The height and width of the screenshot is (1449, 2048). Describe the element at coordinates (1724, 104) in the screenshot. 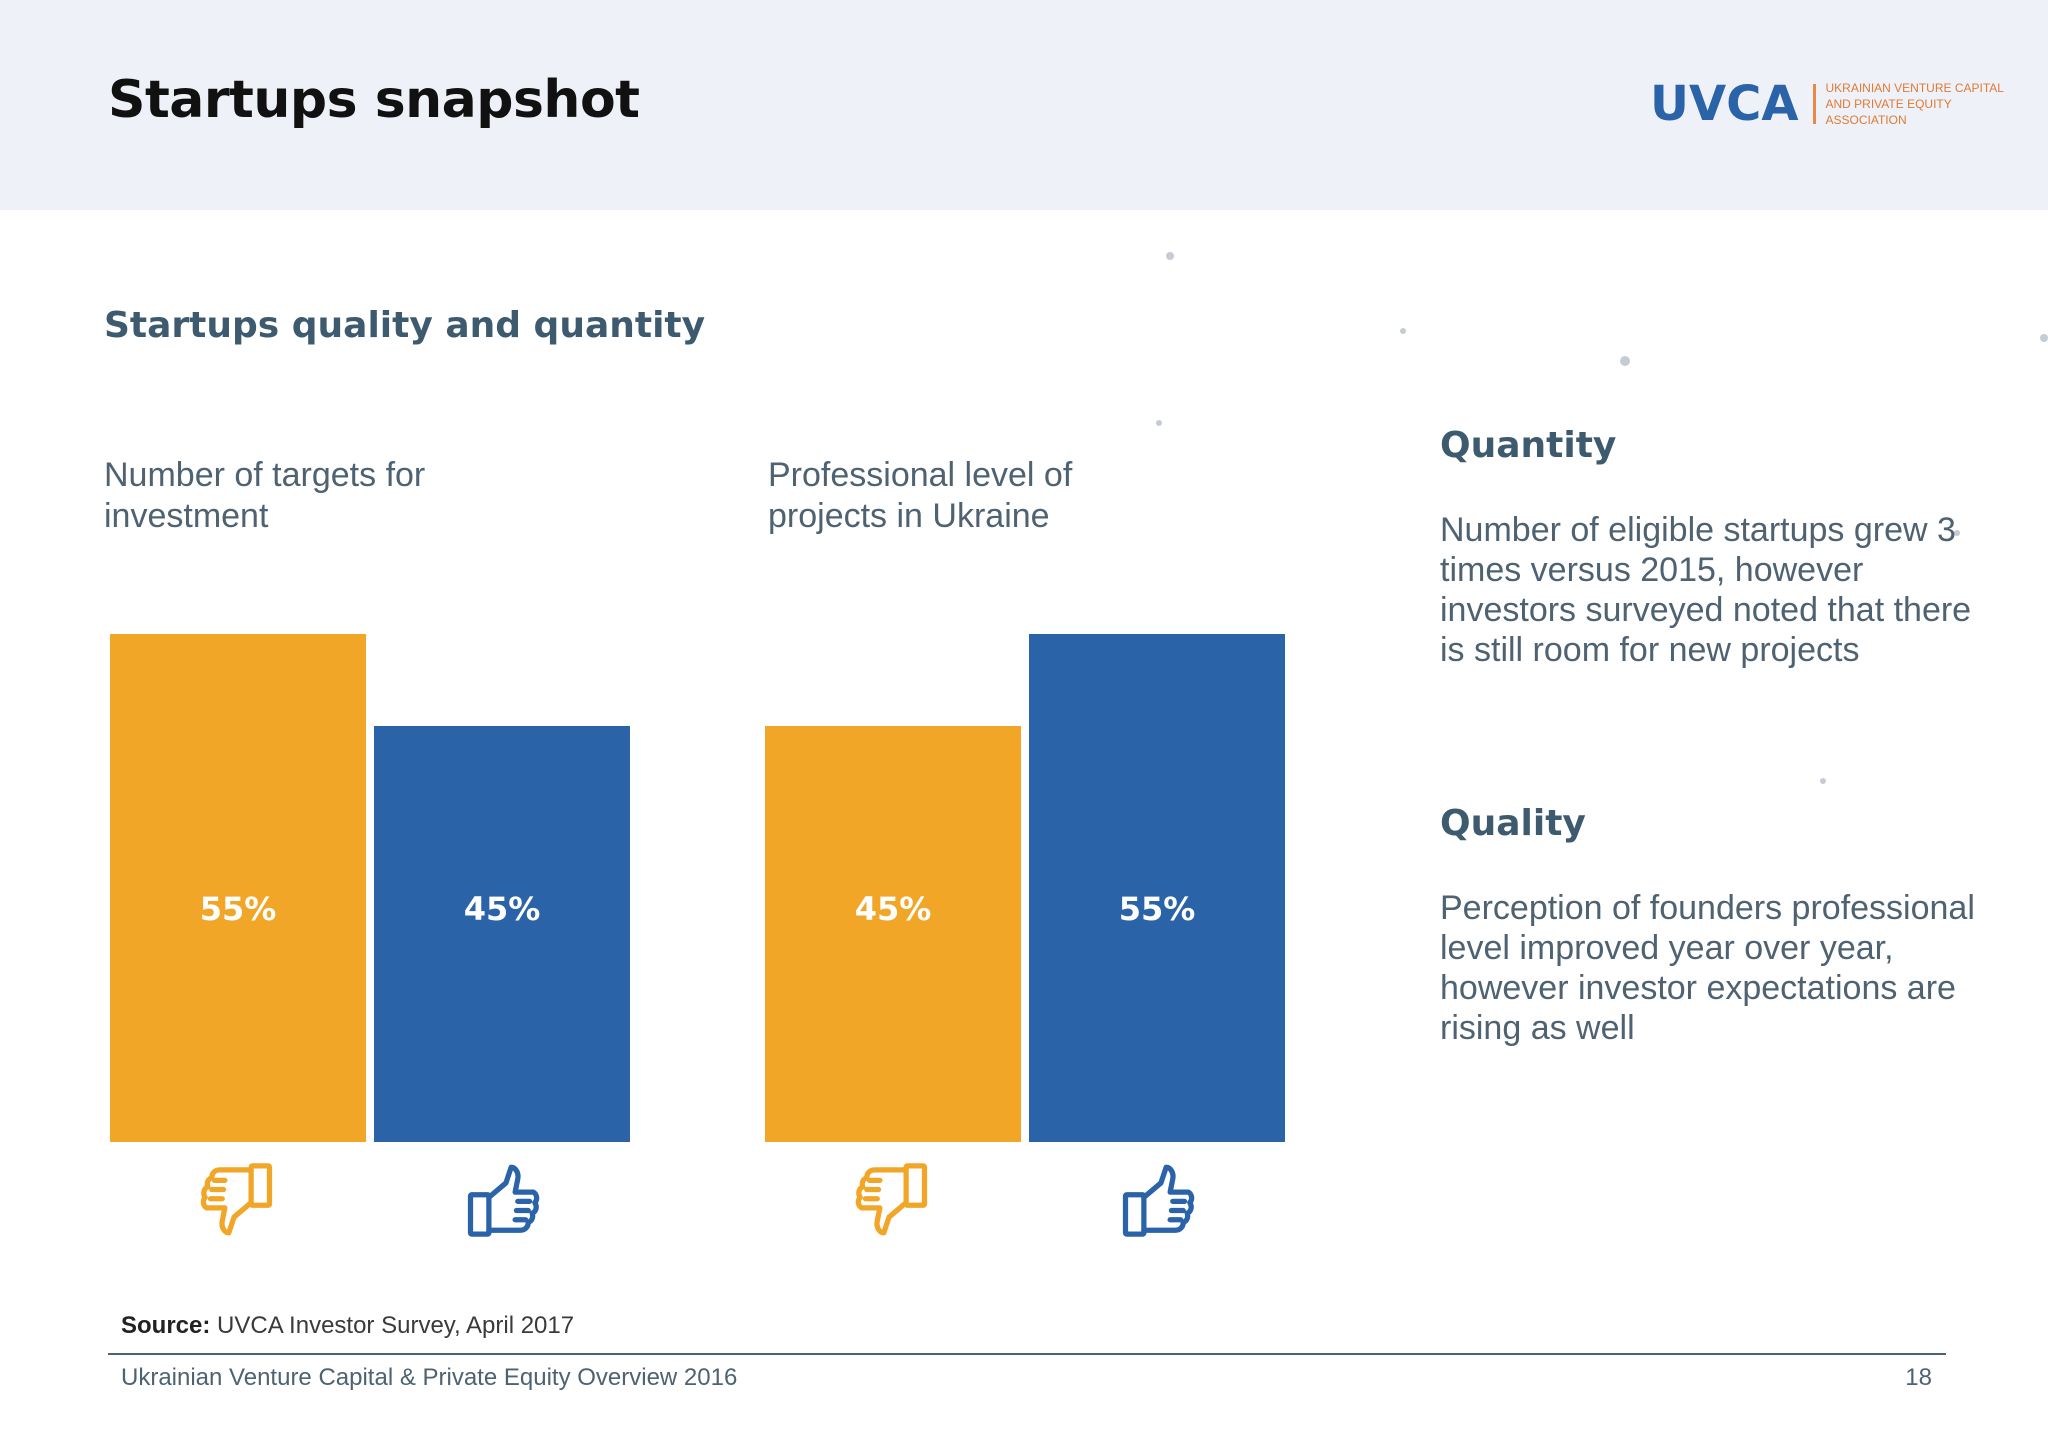

I see `logo-wordmark: UVCA` at that location.